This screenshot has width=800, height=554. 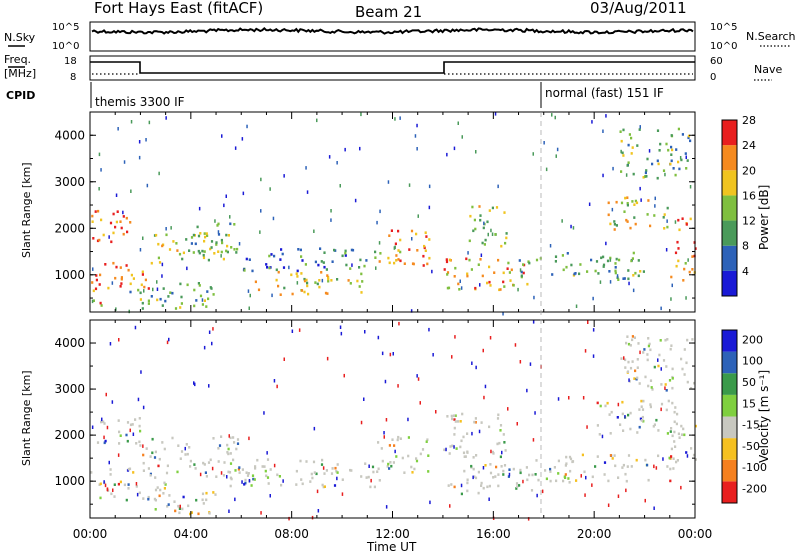 What do you see at coordinates (69, 481) in the screenshot?
I see `y-tick-label: 1000` at bounding box center [69, 481].